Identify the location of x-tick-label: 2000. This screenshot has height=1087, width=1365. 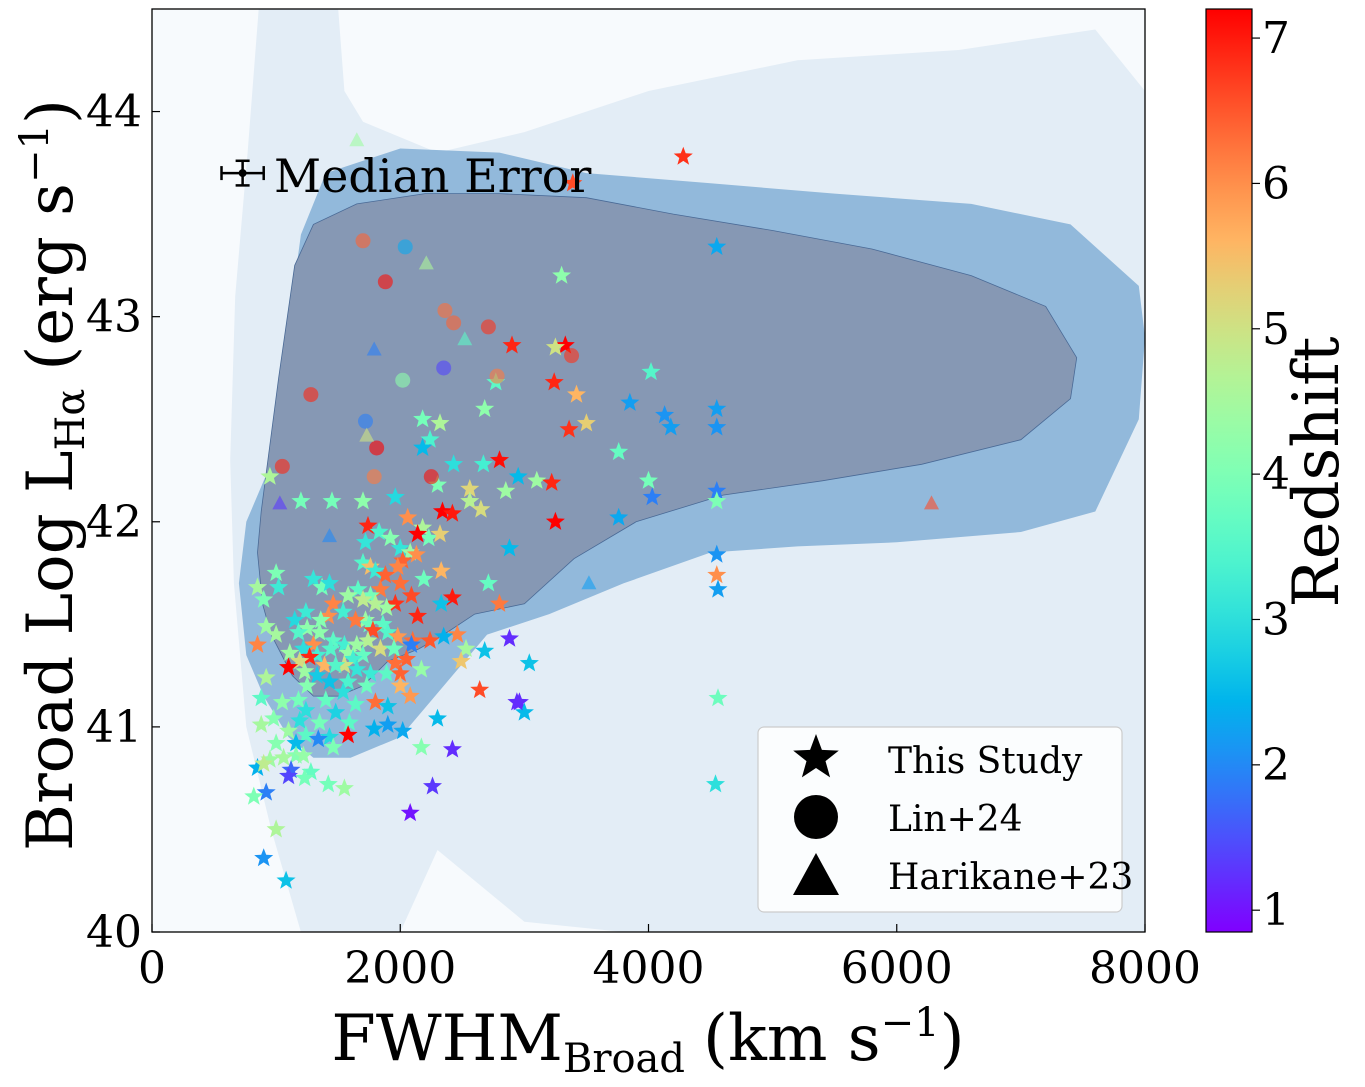
(400, 968).